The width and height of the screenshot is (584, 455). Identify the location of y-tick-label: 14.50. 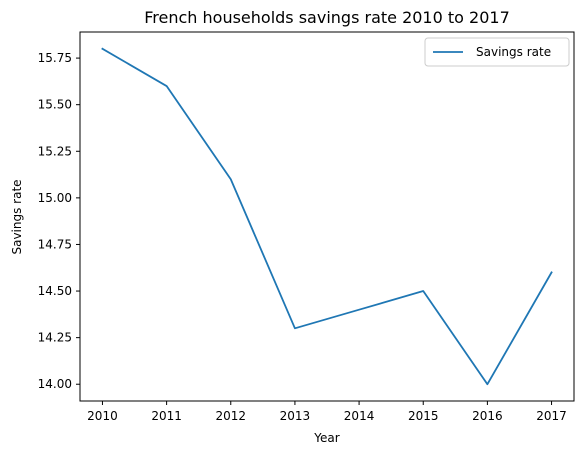
(55, 291).